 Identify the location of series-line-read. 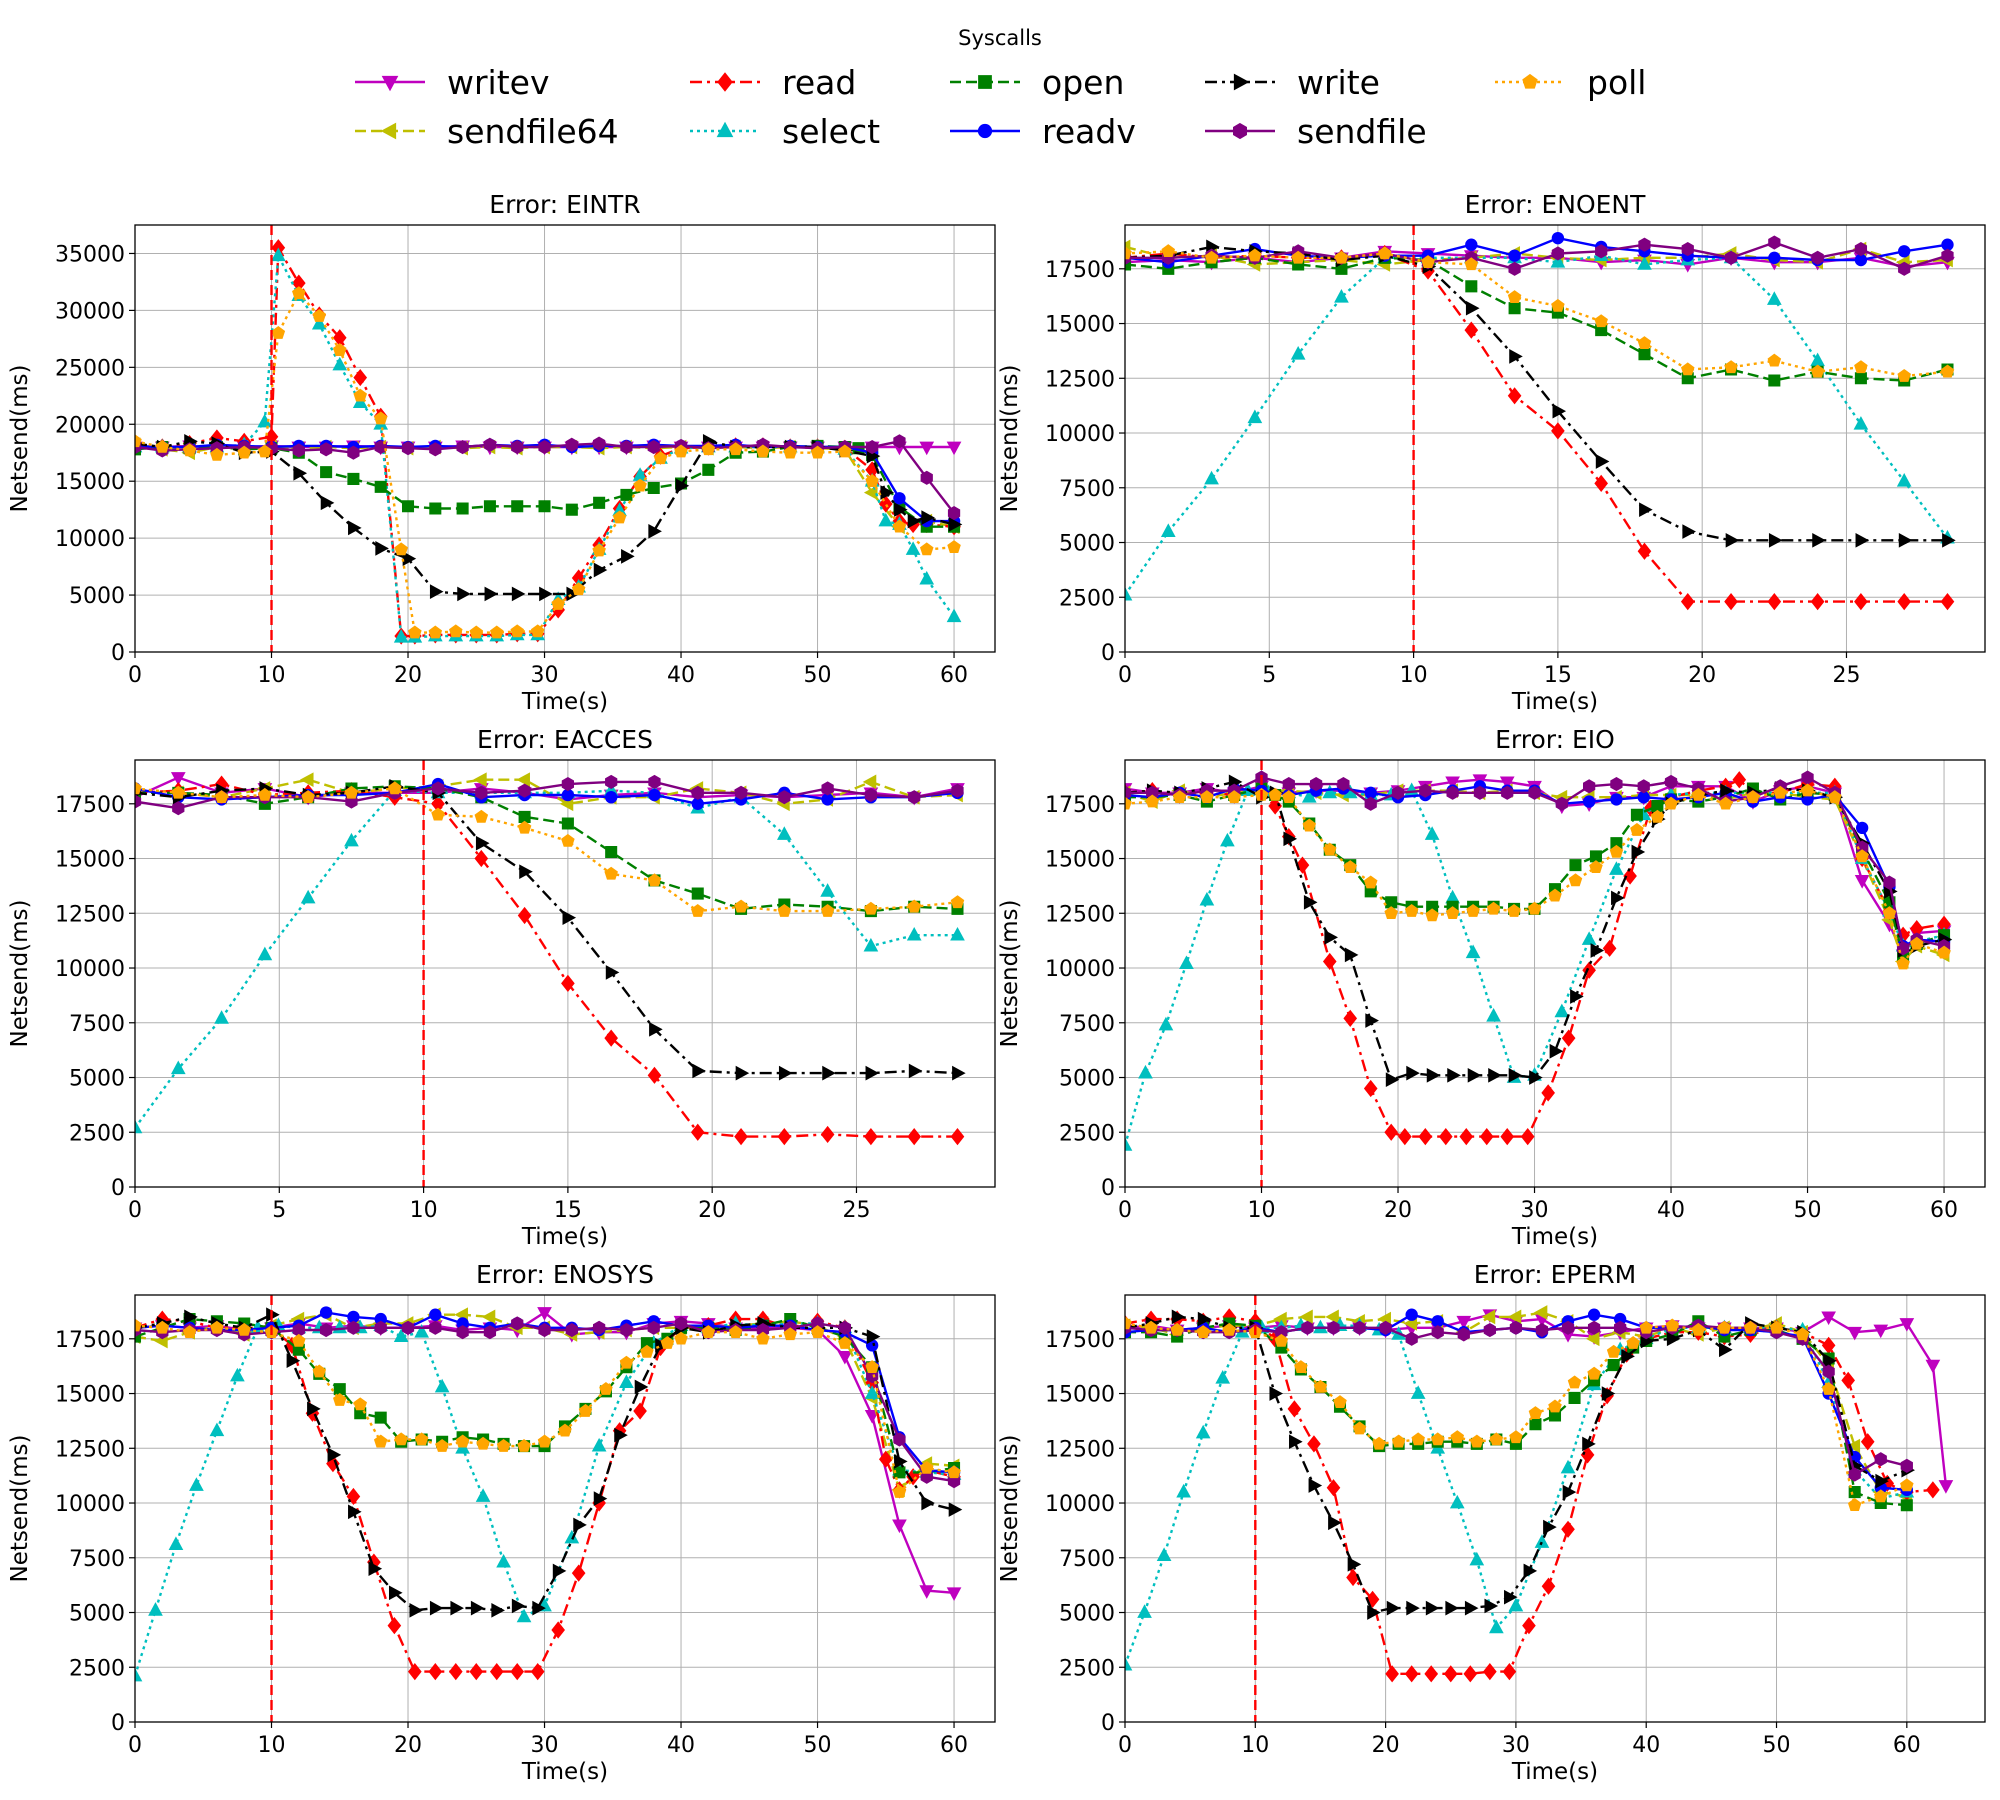
(1535, 958).